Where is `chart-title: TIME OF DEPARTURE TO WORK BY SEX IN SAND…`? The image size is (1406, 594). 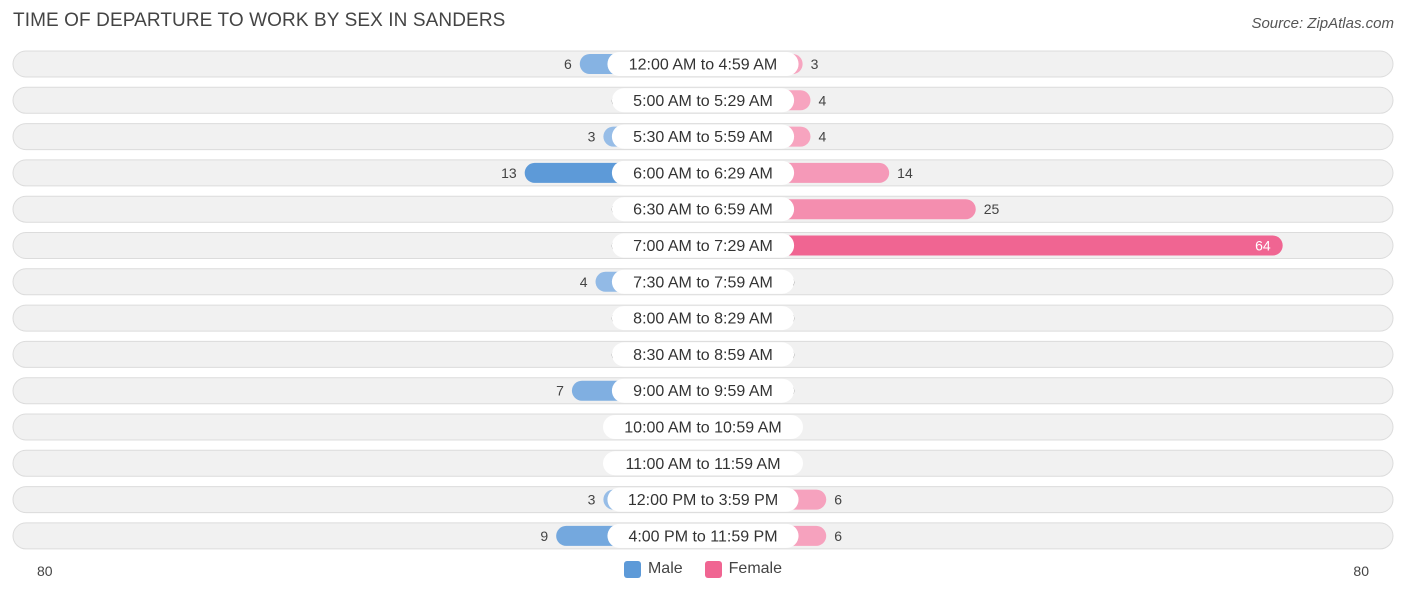
chart-title: TIME OF DEPARTURE TO WORK BY SEX IN SAND… is located at coordinates (259, 20).